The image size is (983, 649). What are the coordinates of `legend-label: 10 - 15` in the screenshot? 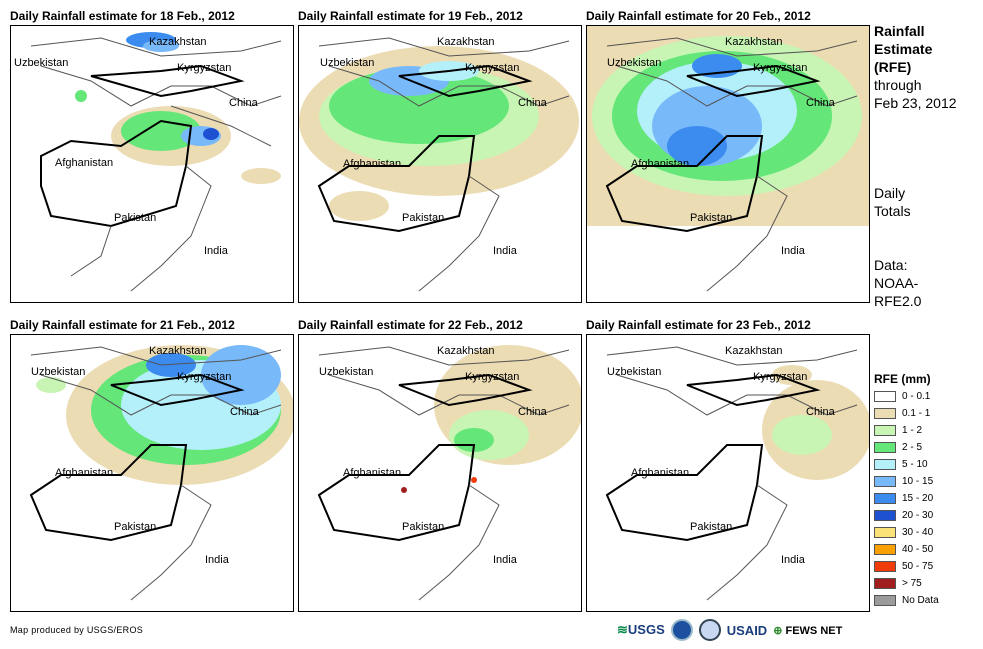 It's located at (918, 481).